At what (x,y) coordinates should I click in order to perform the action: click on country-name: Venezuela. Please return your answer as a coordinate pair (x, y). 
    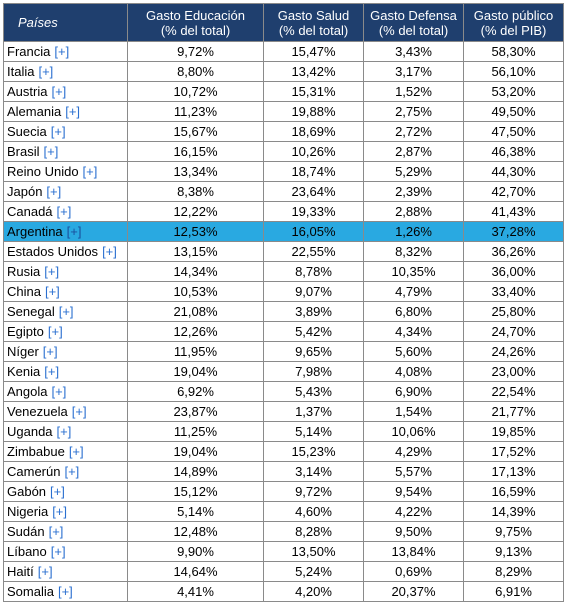
    Looking at the image, I should click on (37, 411).